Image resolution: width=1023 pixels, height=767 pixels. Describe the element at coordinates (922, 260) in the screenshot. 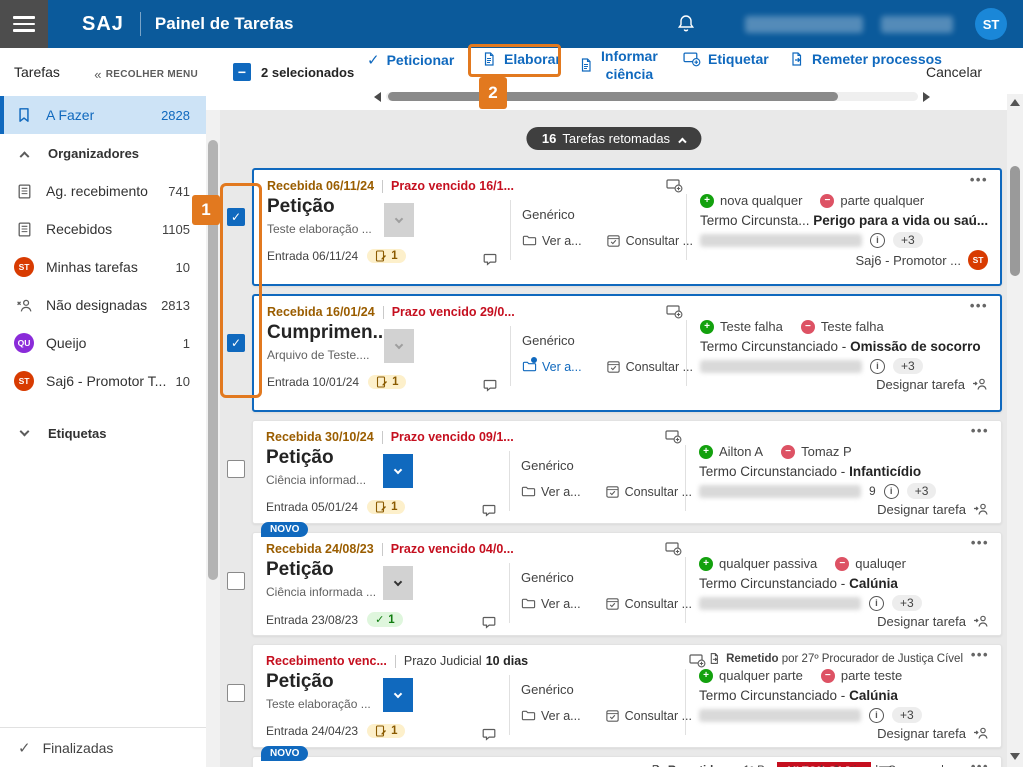

I see `assignee: Saj6 - Promotor ... ST` at that location.